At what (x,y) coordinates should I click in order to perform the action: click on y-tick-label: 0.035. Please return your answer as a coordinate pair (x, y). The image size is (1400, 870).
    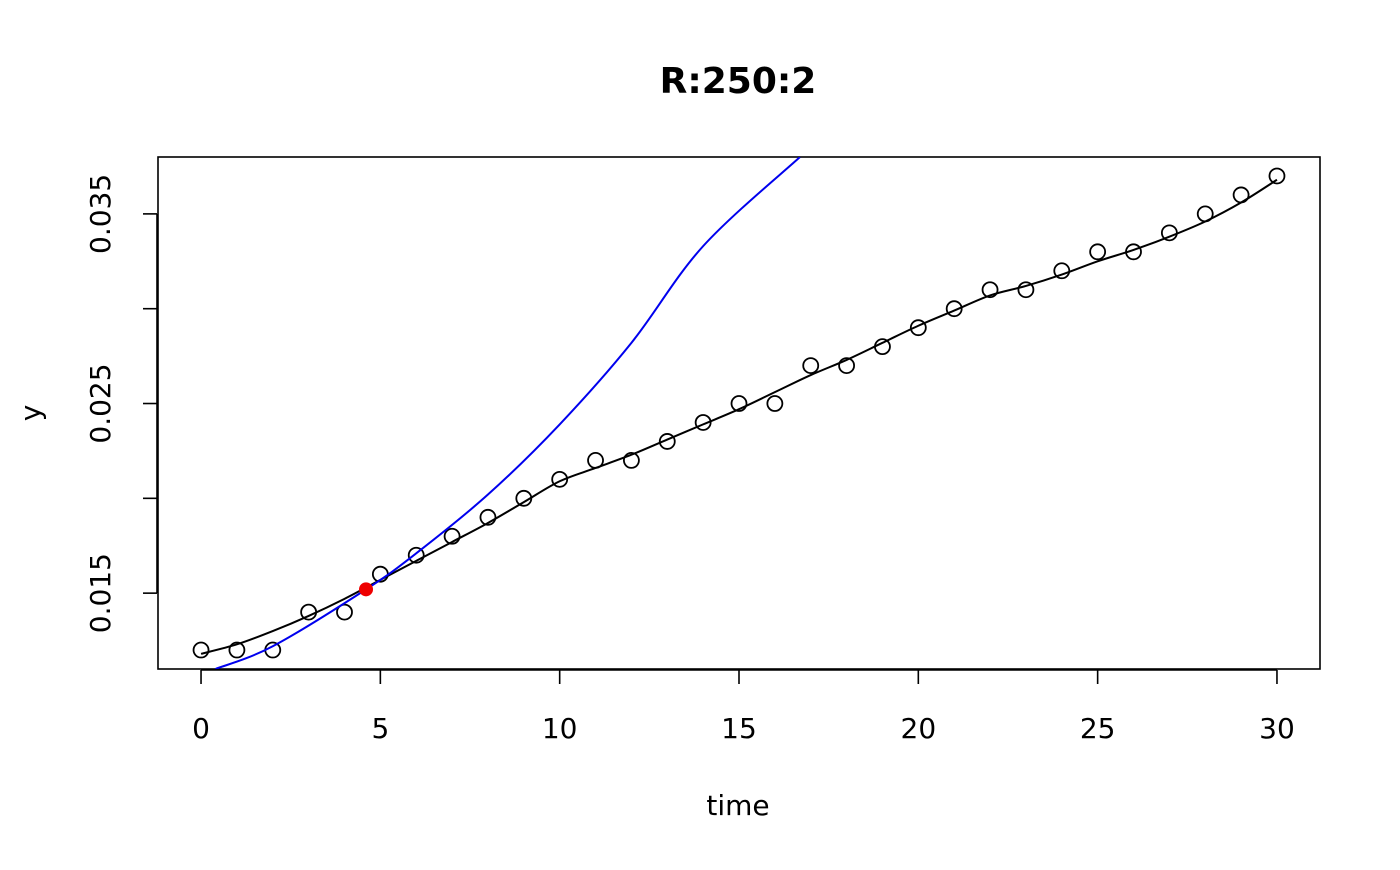
    Looking at the image, I should click on (100, 214).